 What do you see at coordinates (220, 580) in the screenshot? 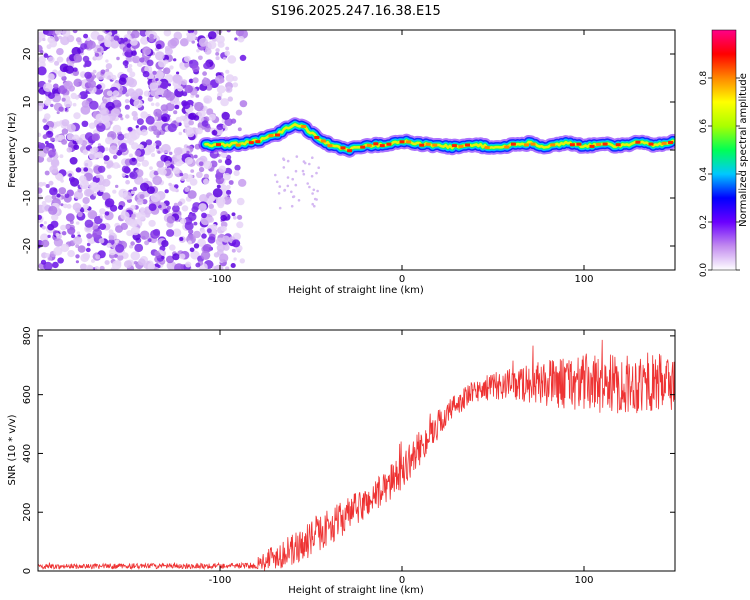
I see `x-tick-label: -100` at bounding box center [220, 580].